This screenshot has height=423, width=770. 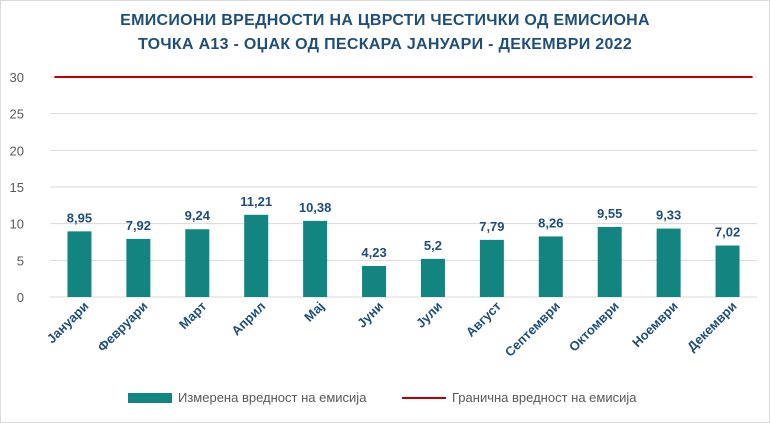 What do you see at coordinates (122, 327) in the screenshot?
I see `x-category-label: Февруари` at bounding box center [122, 327].